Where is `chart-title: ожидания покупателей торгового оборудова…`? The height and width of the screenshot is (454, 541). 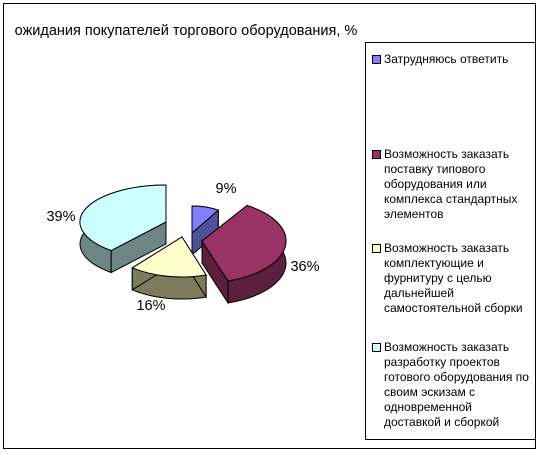 chart-title: ожидания покупателей торгового оборудова… is located at coordinates (186, 31).